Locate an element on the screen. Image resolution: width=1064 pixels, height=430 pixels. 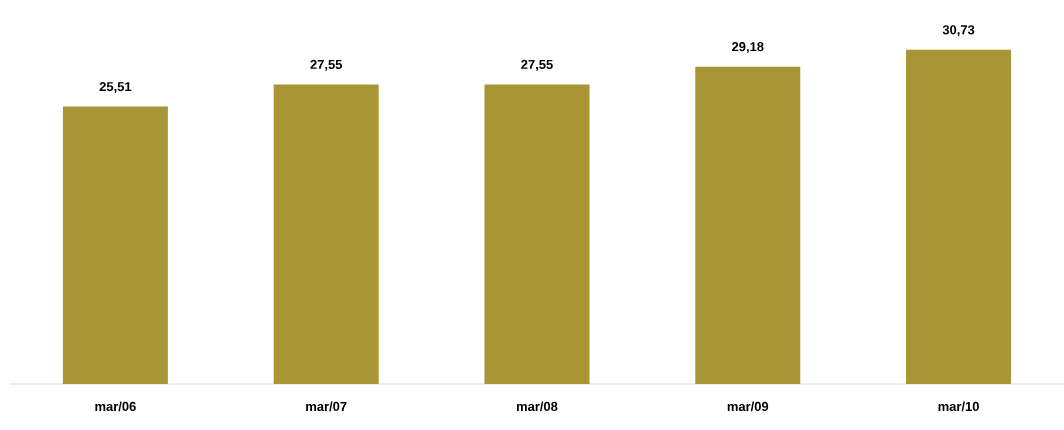
data-label: 29,18 is located at coordinates (748, 48).